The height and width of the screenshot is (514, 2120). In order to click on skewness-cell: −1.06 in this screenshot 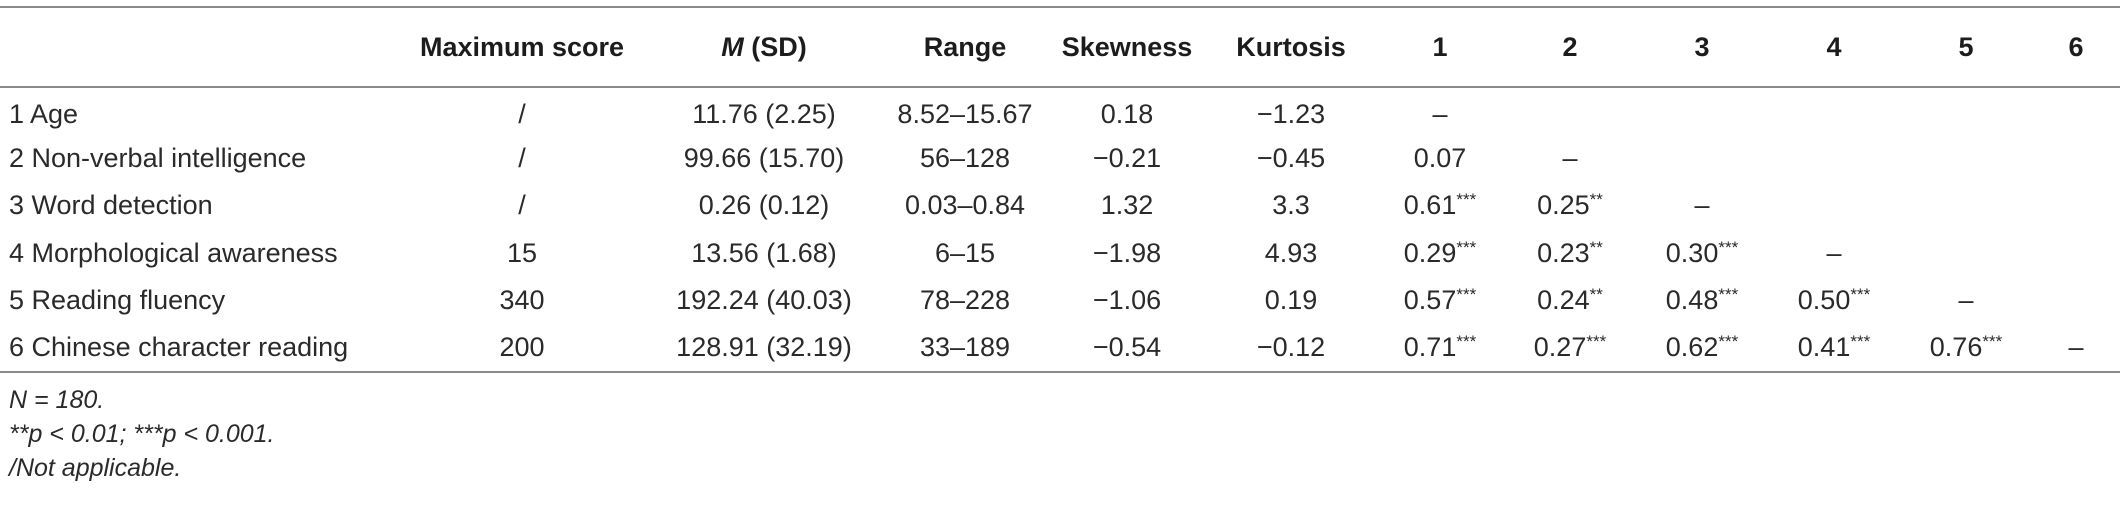, I will do `click(1127, 300)`.